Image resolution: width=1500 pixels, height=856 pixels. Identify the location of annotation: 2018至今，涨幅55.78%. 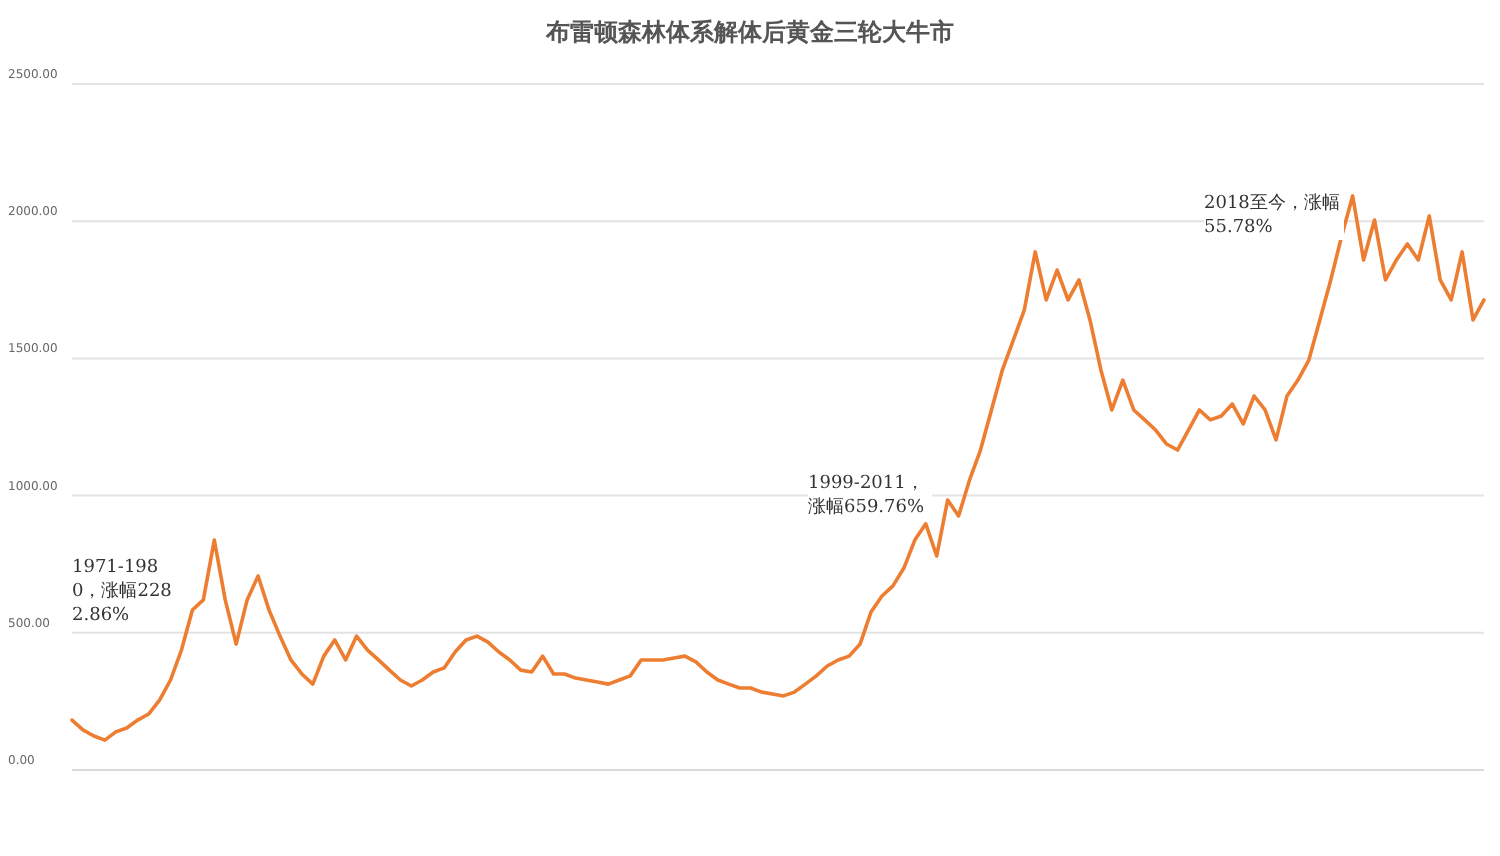
(1274, 216).